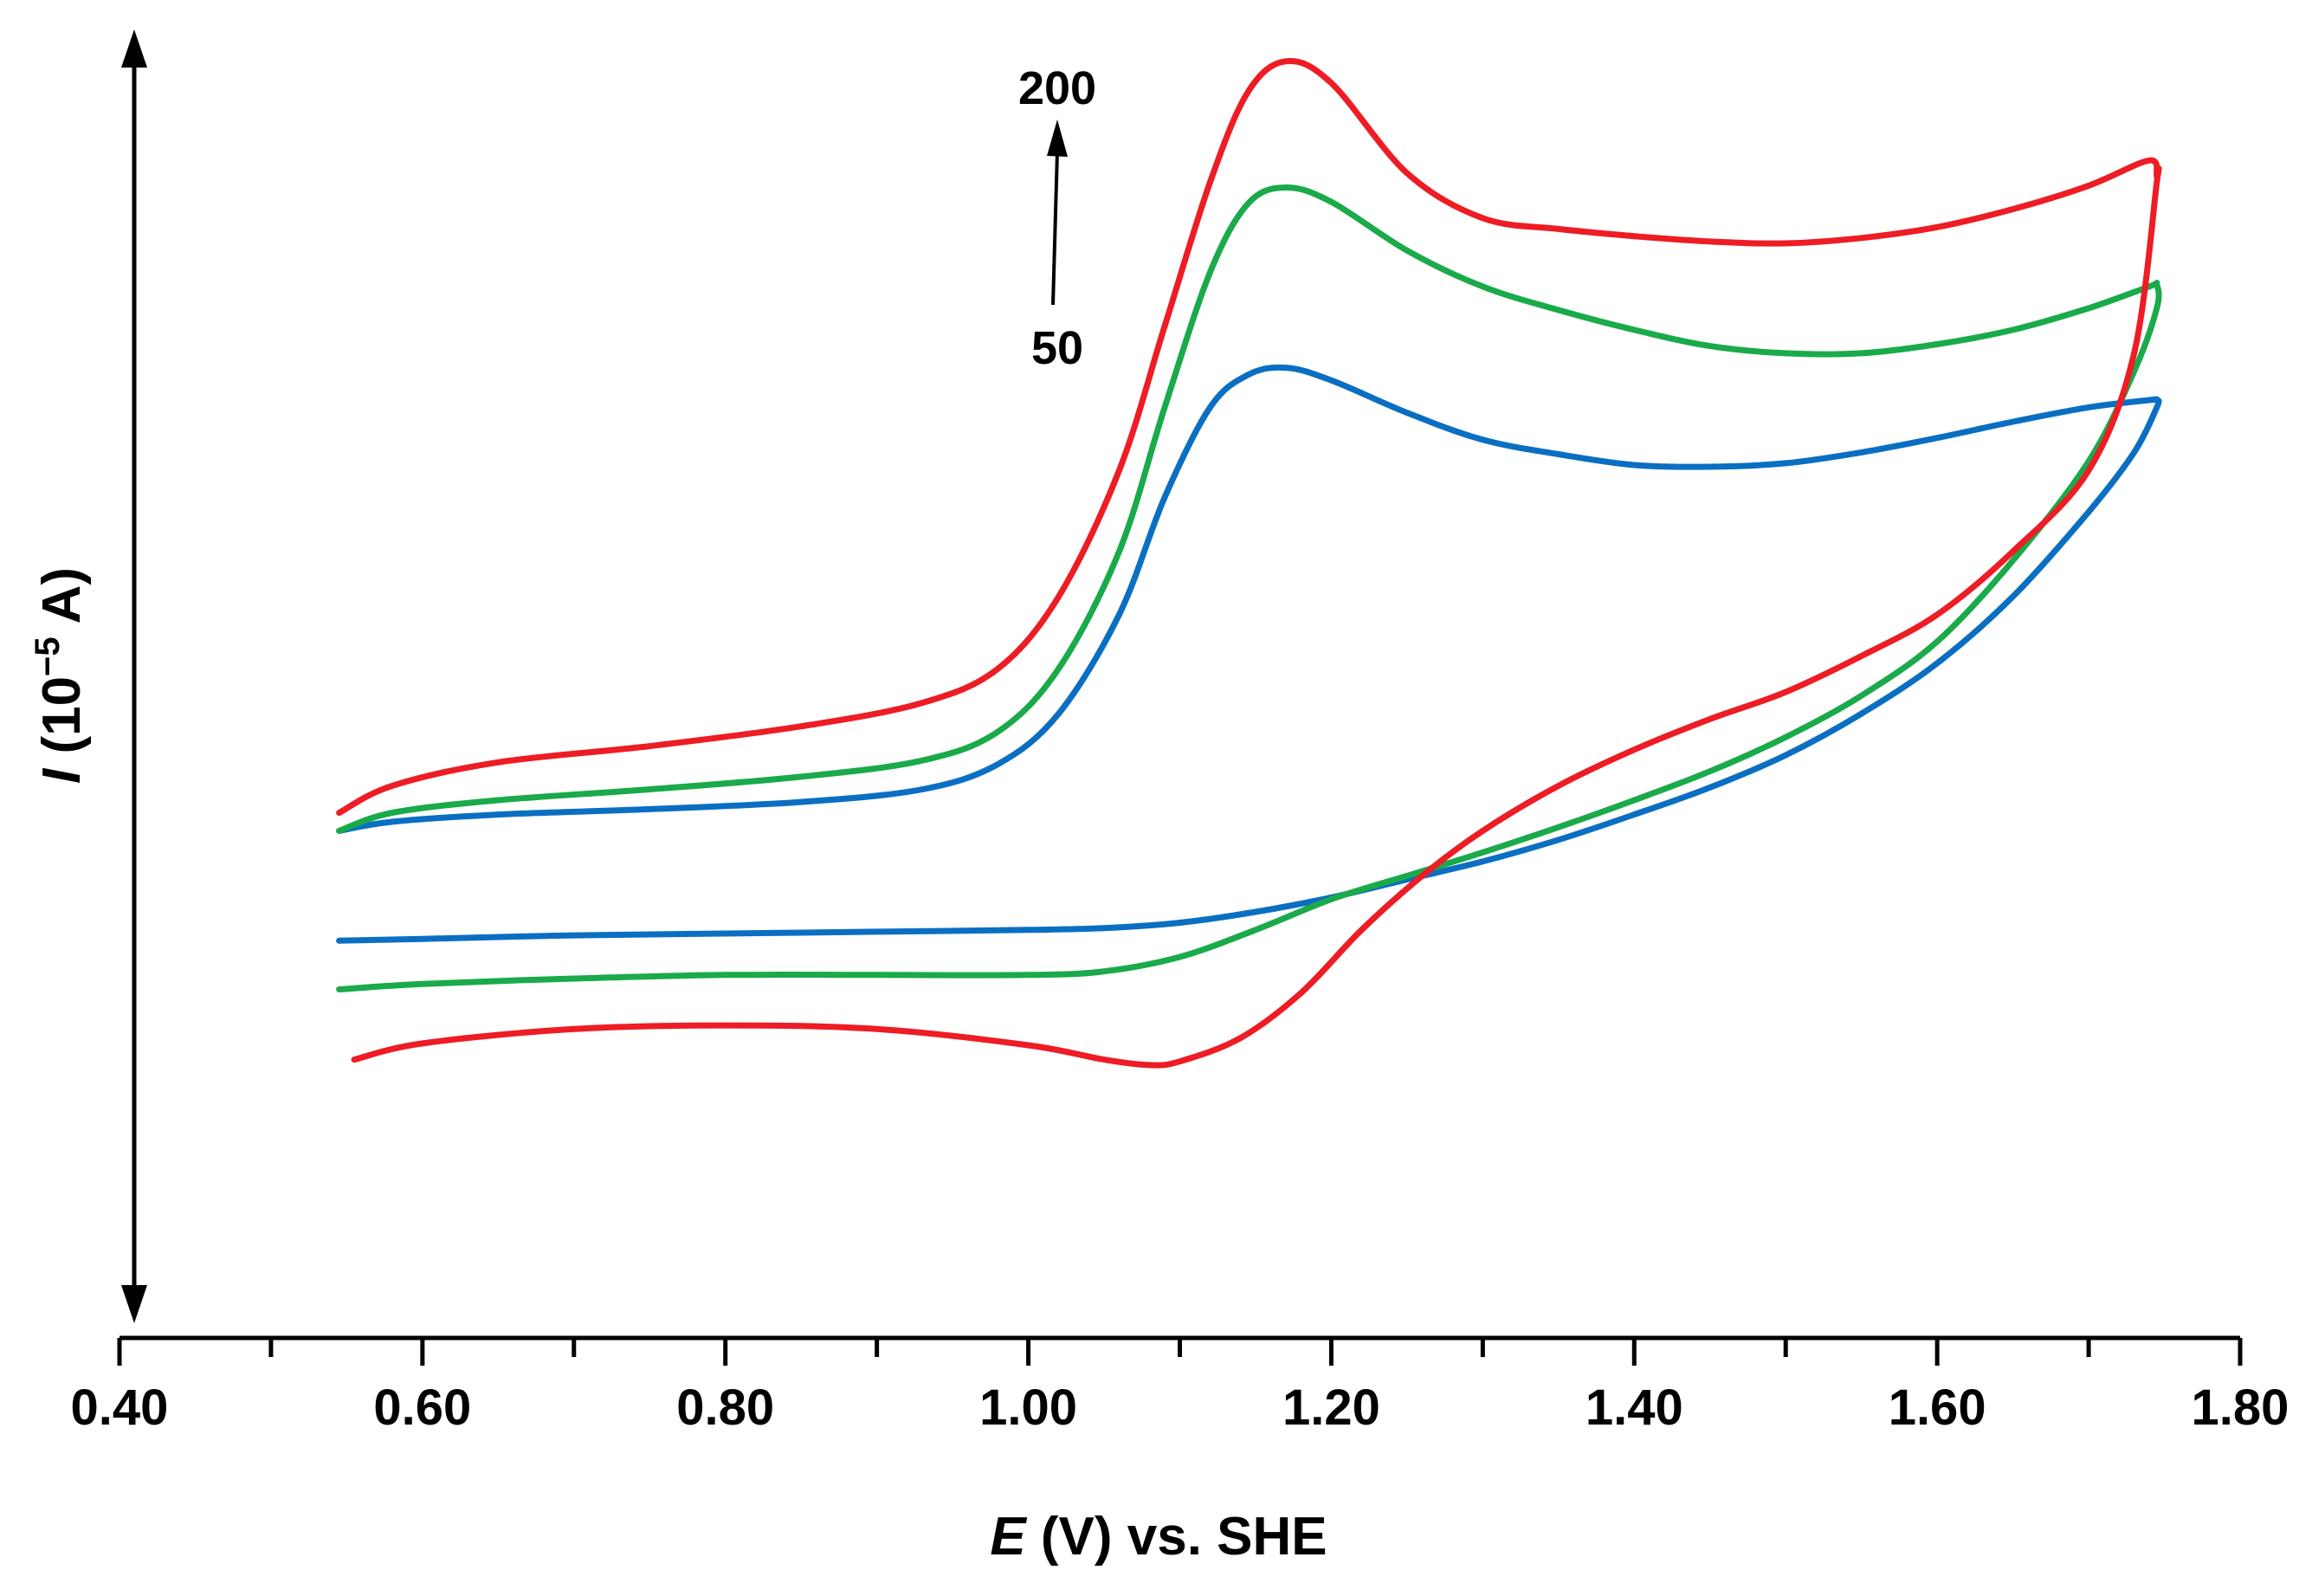 The image size is (2312, 1596). I want to click on x-axis-title-rest: (V) vs. SHE, so click(1176, 1537).